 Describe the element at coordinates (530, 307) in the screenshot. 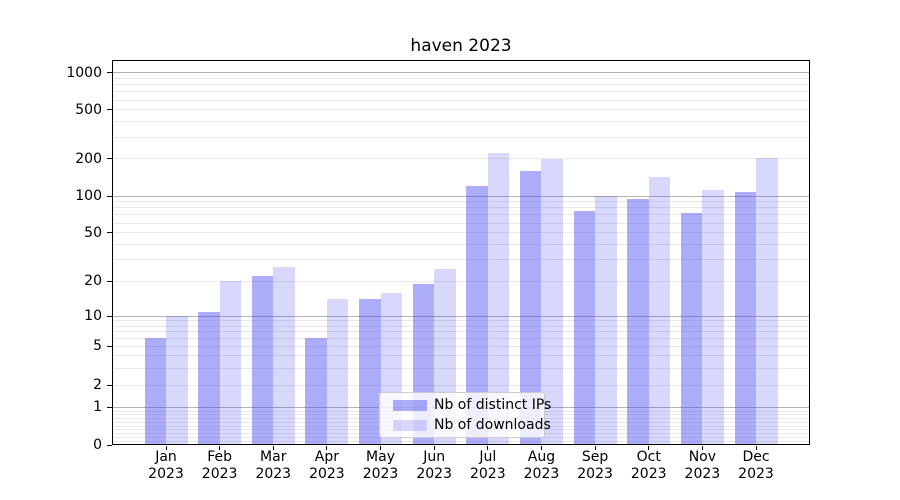

I see `bar-distinct-ips-aug` at that location.